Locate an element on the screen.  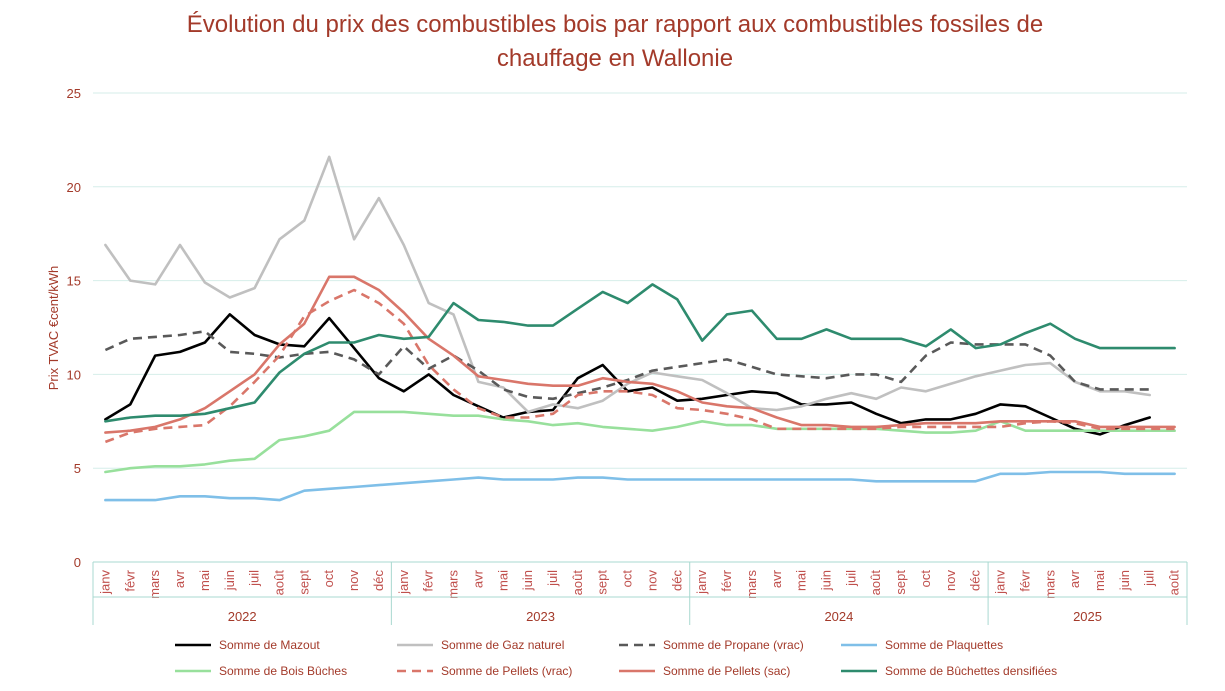
legend-label: Somme de Plaquettes is located at coordinates (944, 645).